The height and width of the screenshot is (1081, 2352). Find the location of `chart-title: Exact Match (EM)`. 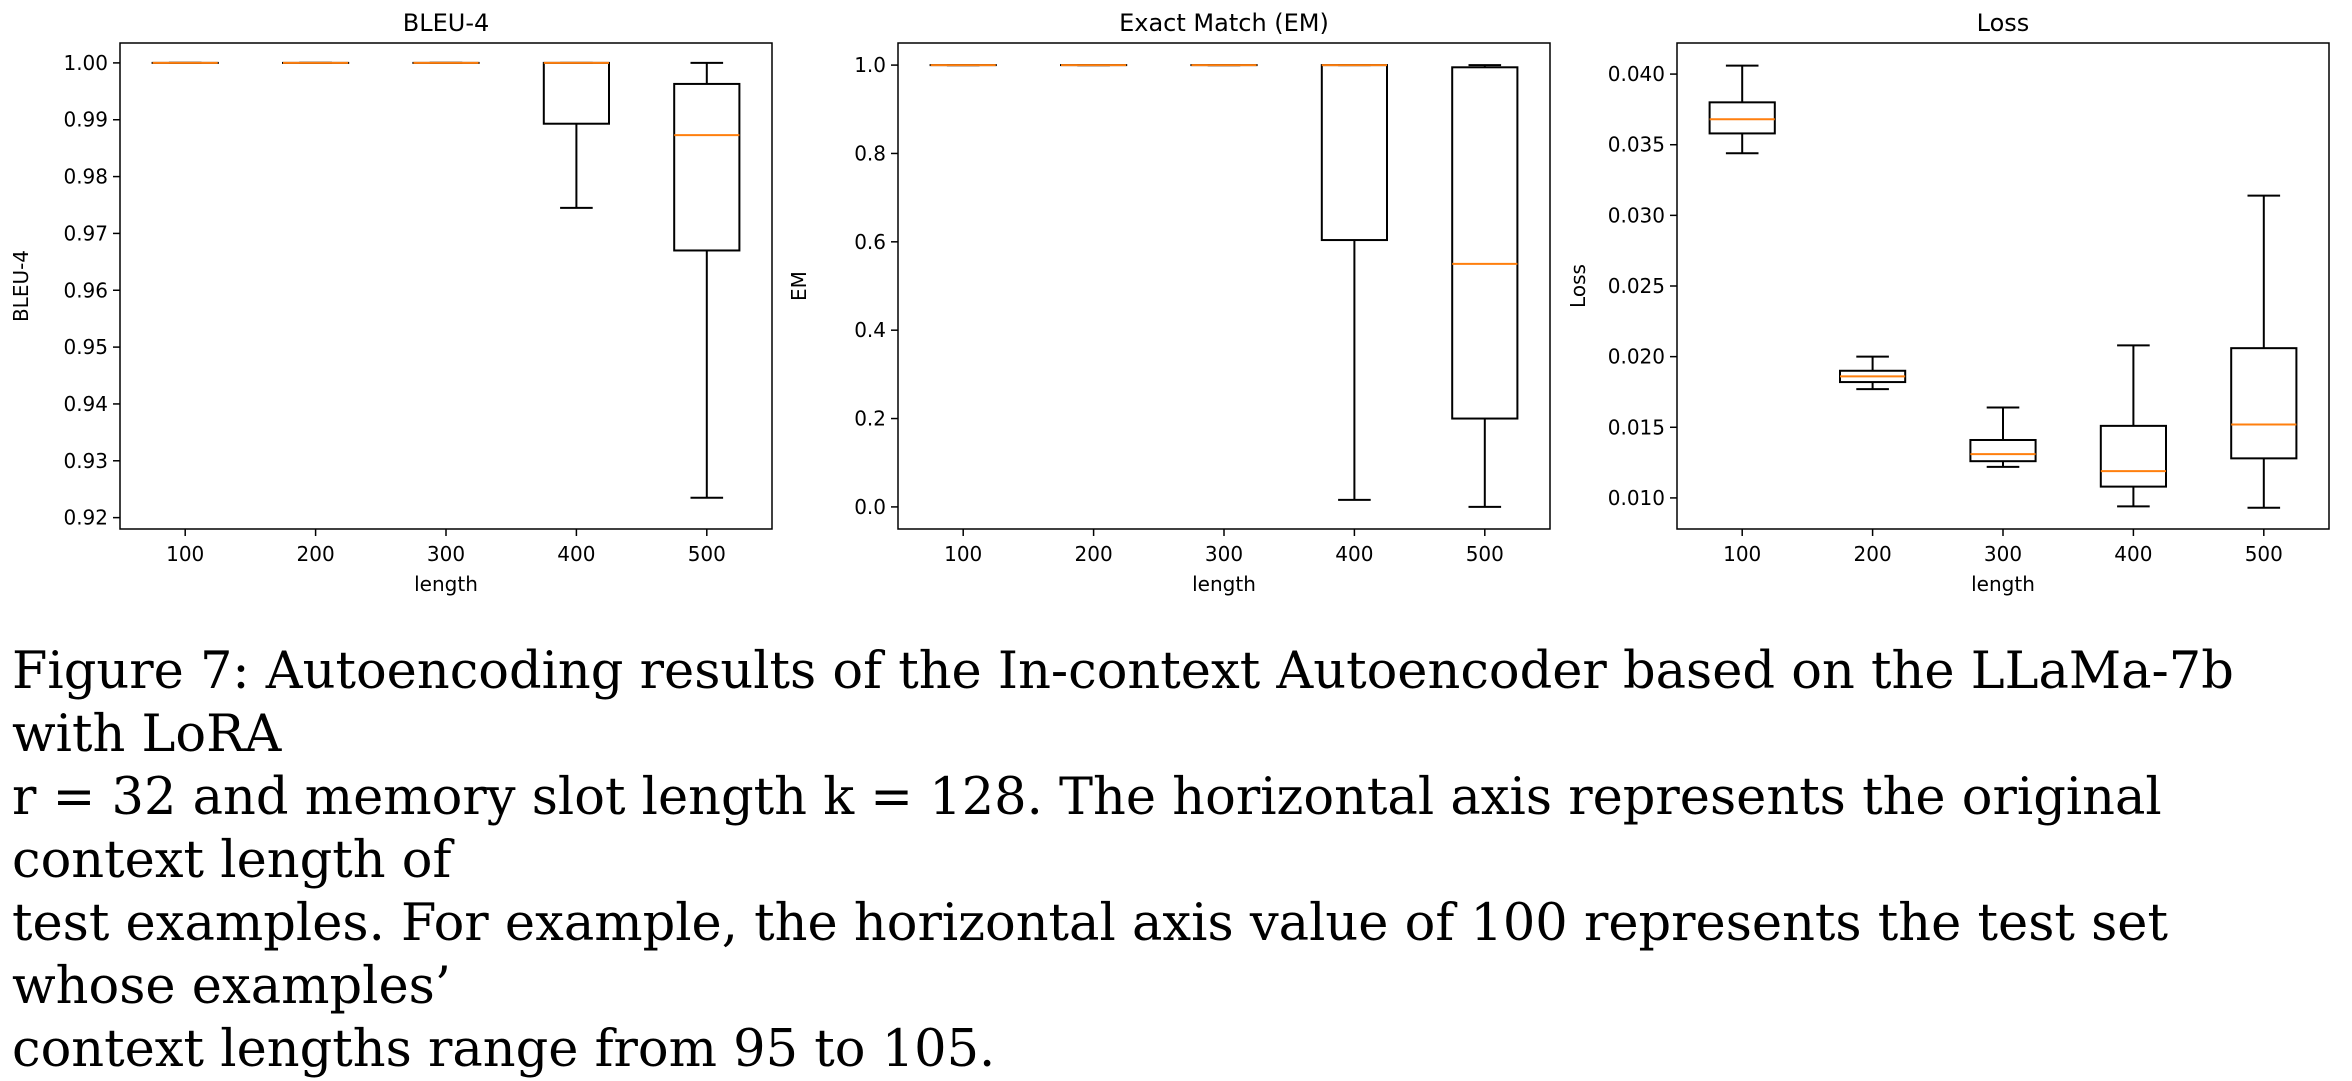

chart-title: Exact Match (EM) is located at coordinates (1224, 23).